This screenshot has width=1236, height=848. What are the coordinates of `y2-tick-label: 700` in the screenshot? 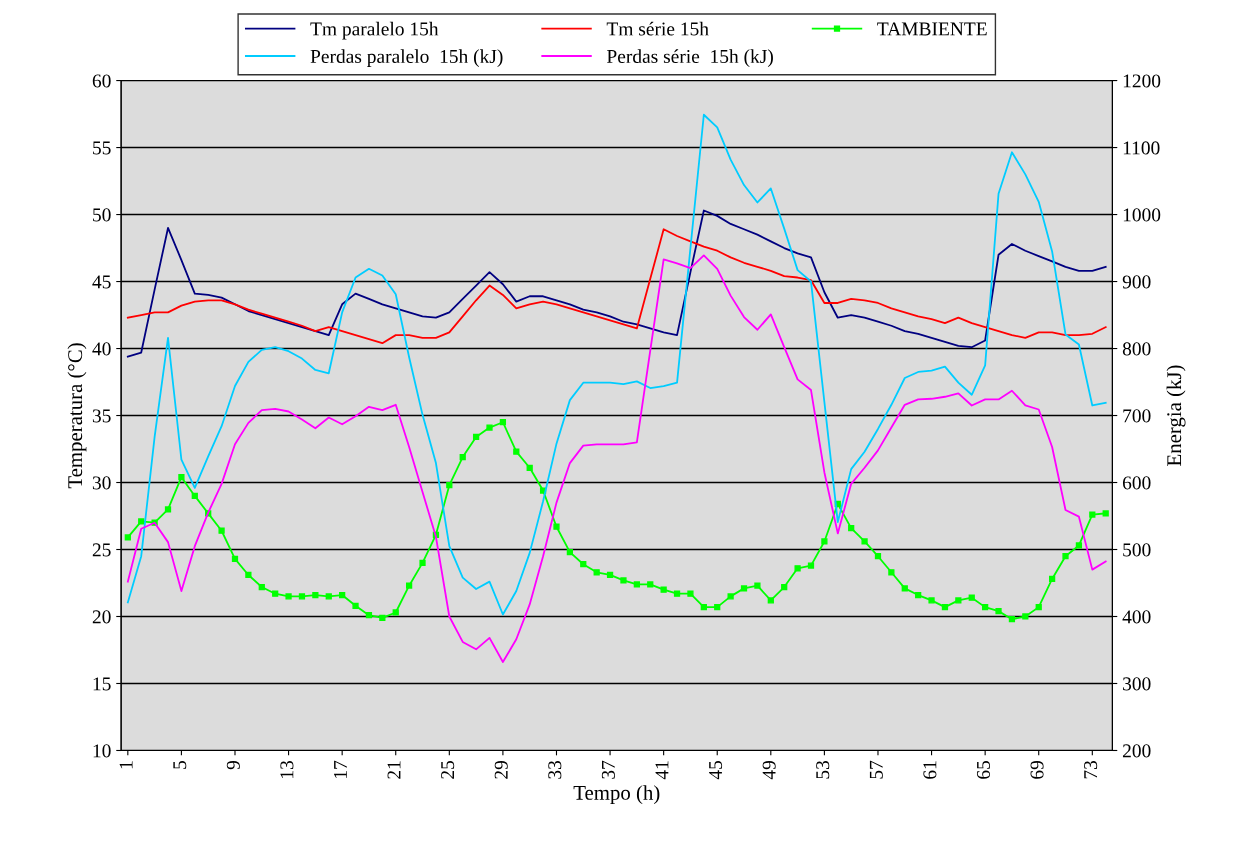 It's located at (1137, 416).